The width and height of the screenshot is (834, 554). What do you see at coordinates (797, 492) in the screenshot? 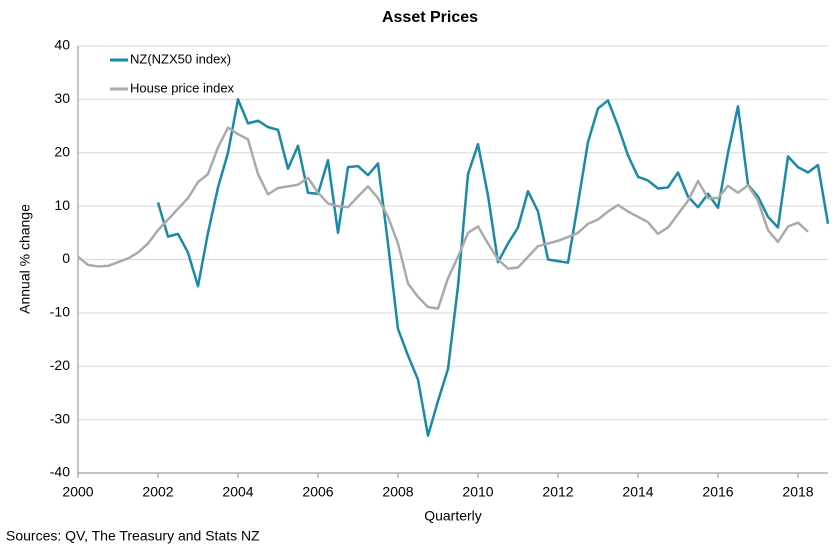
I see `x-tick-label: 2018` at bounding box center [797, 492].